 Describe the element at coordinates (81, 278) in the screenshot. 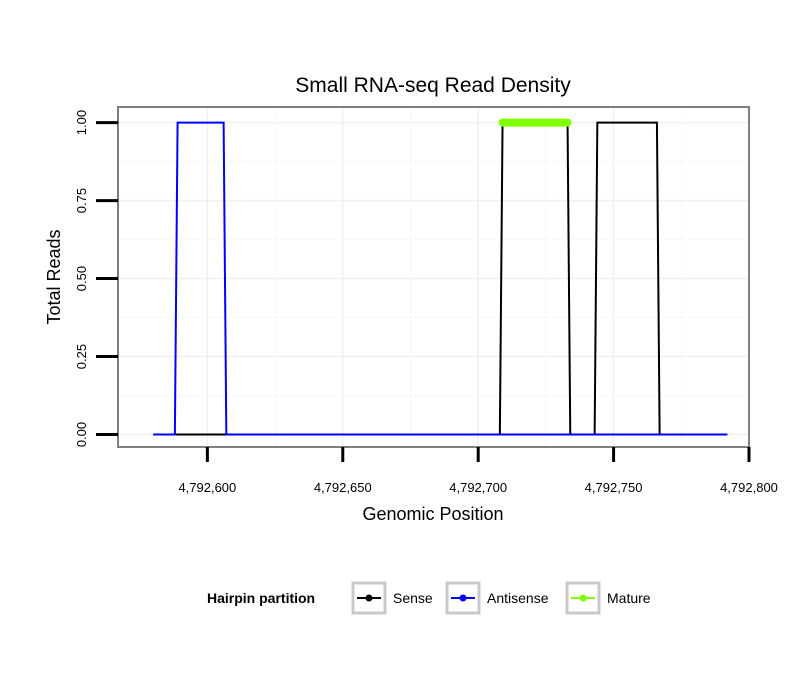

I see `y-tick-label: 0.50` at that location.